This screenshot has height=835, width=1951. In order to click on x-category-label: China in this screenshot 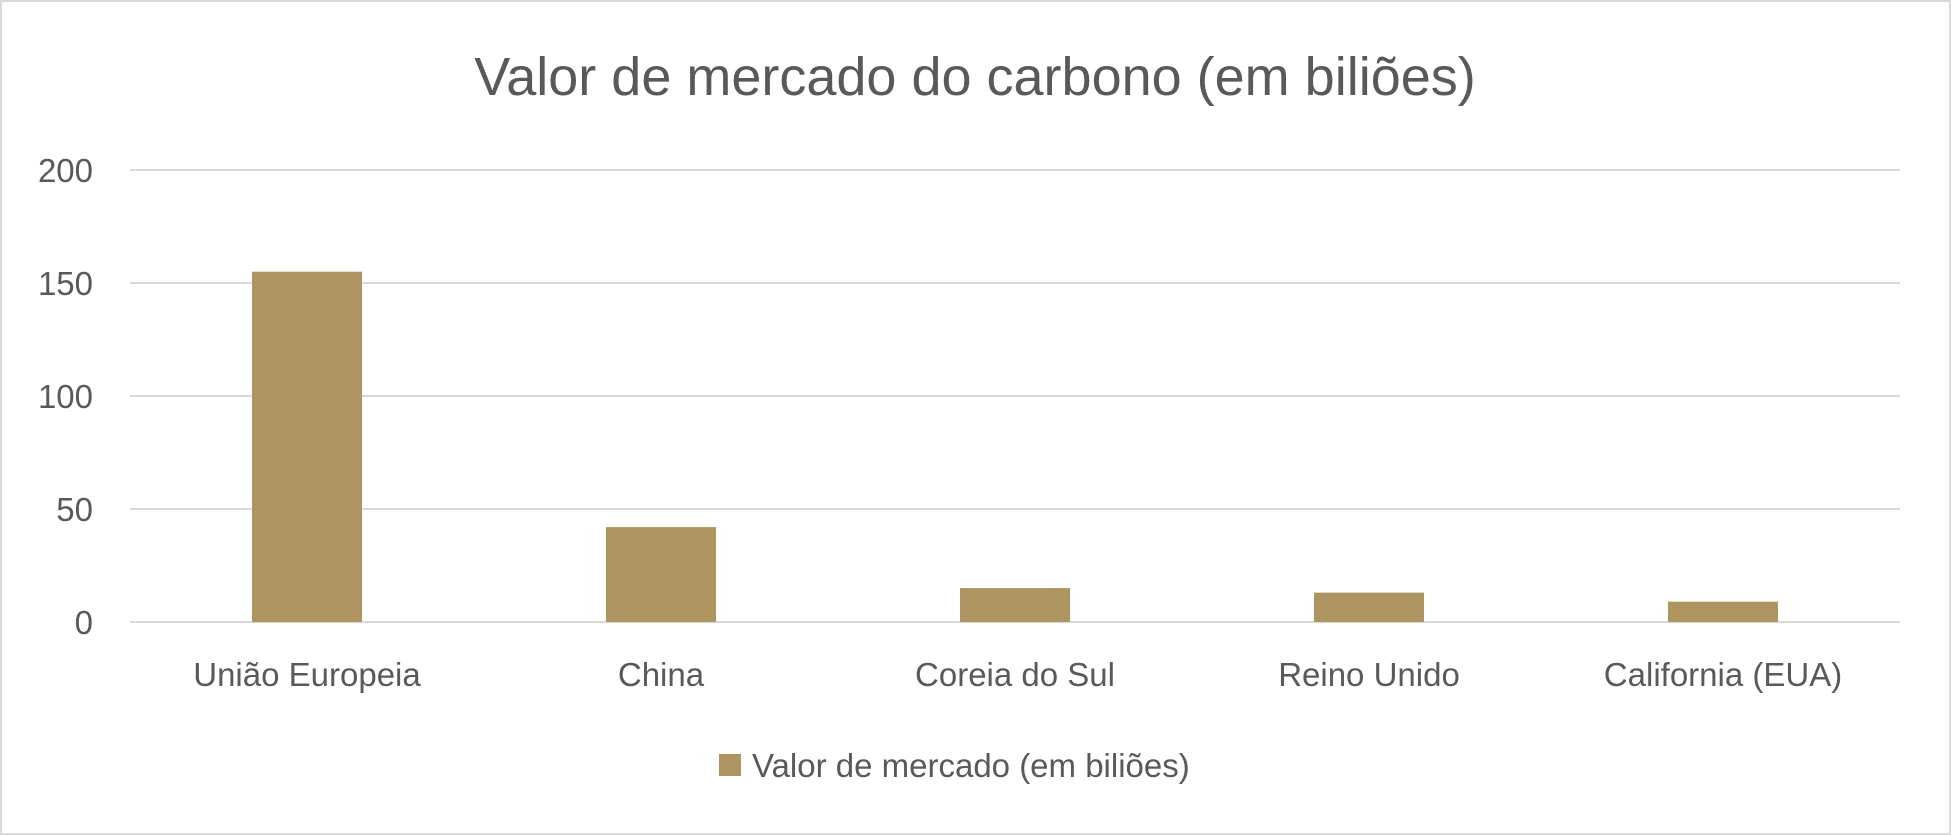, I will do `click(661, 674)`.